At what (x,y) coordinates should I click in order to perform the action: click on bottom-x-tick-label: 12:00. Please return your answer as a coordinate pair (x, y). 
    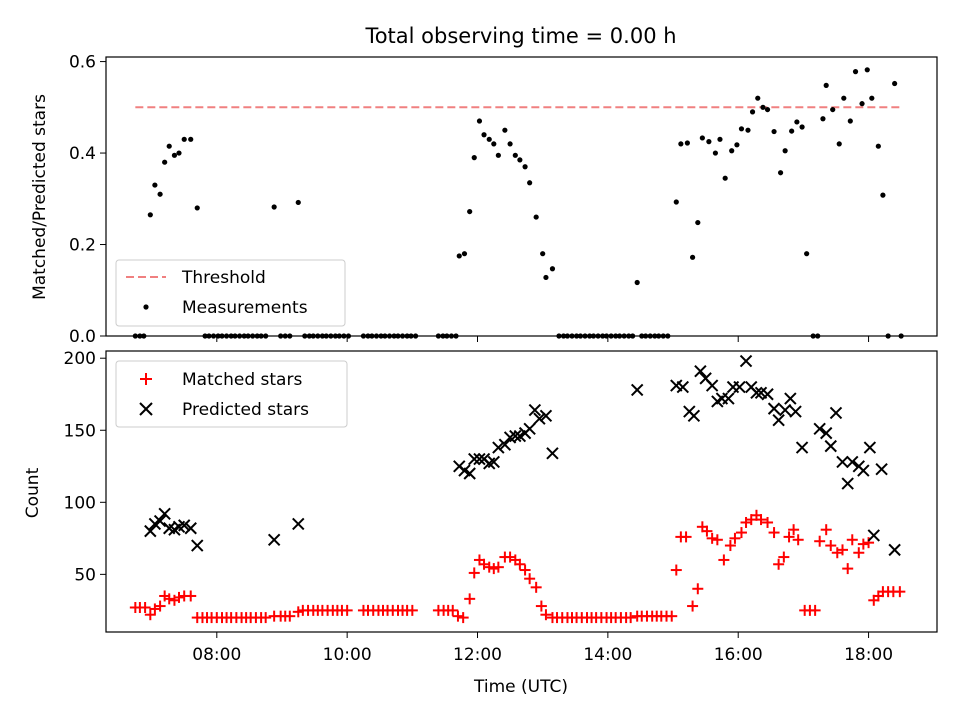
    Looking at the image, I should click on (477, 655).